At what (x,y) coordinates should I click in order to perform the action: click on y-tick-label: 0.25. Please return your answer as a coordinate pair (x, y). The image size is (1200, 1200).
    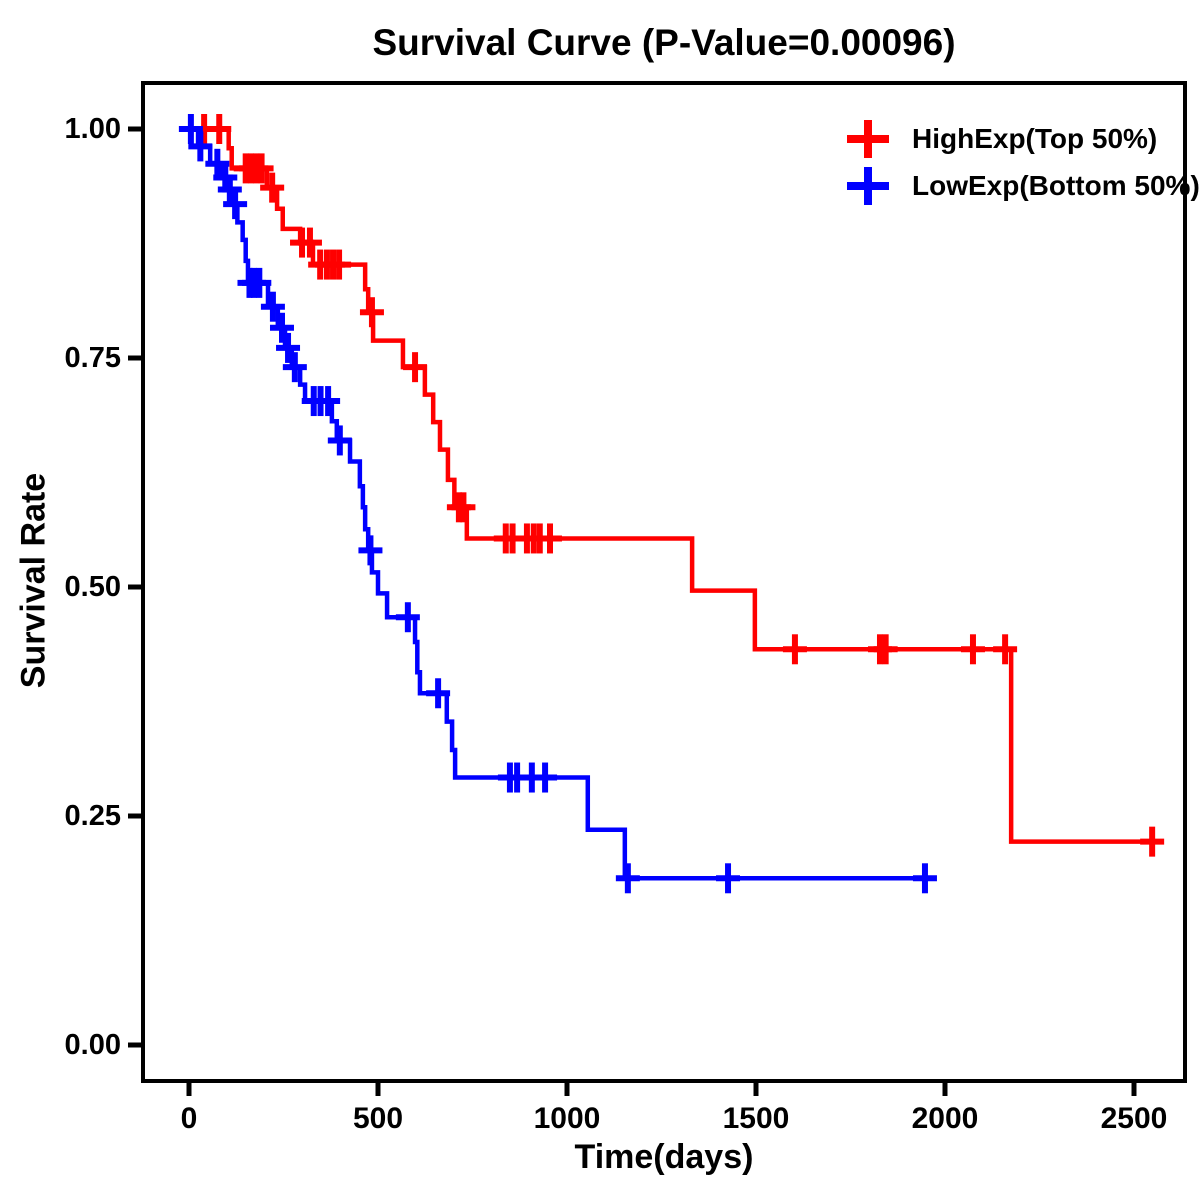
    Looking at the image, I should click on (93, 816).